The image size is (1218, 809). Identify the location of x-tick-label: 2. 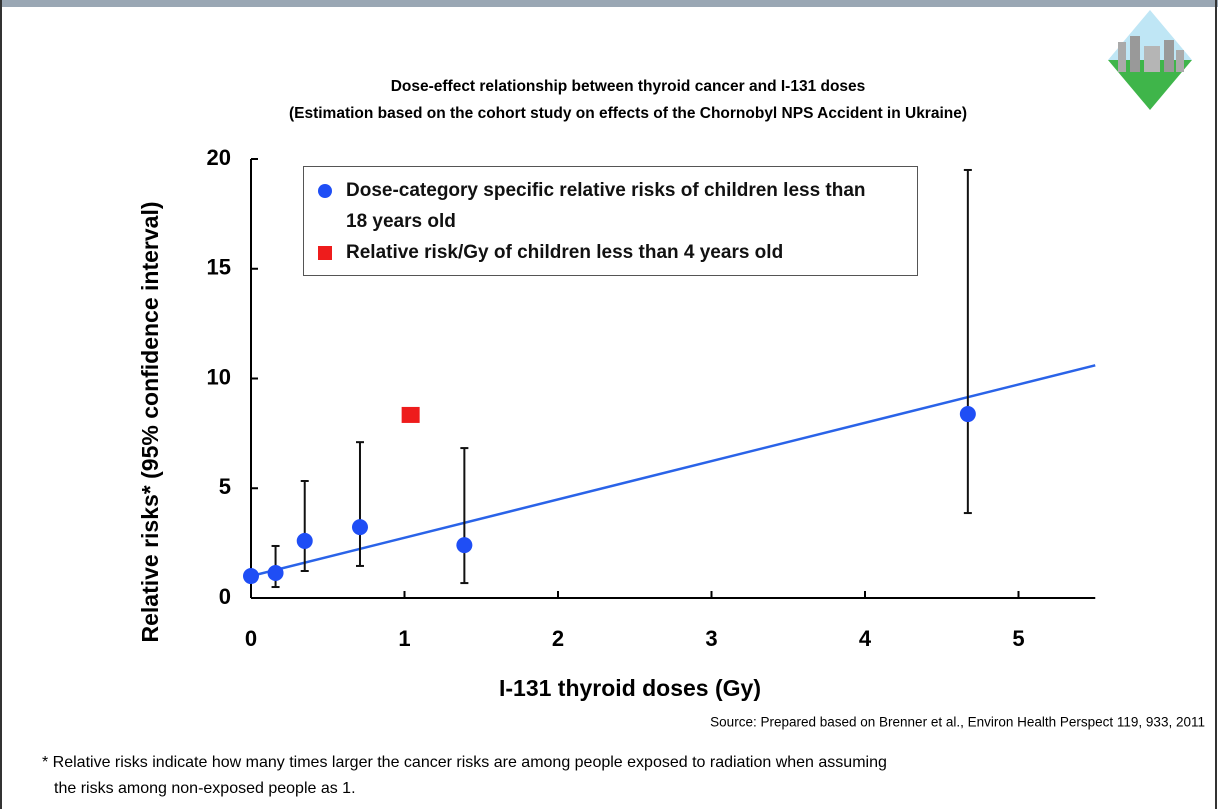
(558, 638).